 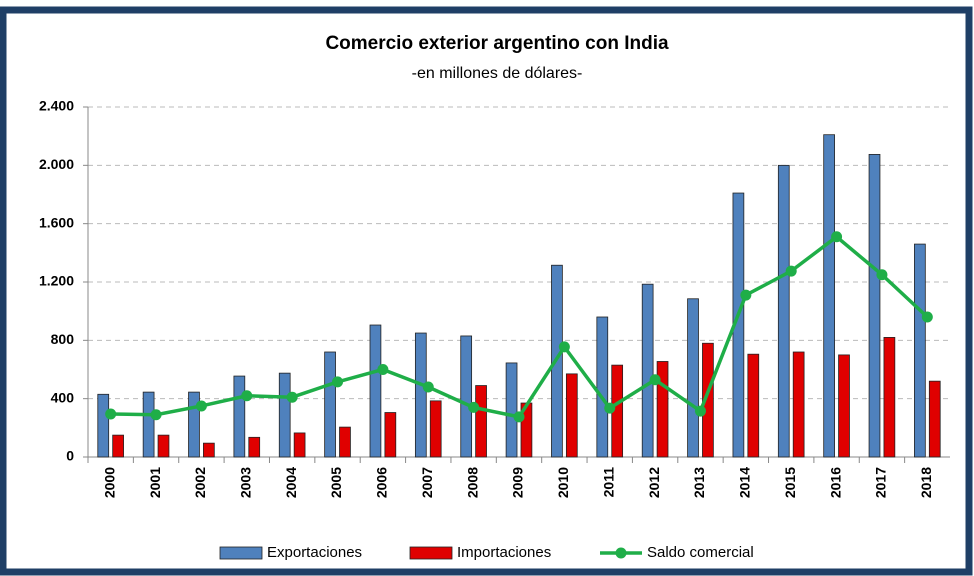 I want to click on x-tick-label: 2013, so click(x=699, y=482).